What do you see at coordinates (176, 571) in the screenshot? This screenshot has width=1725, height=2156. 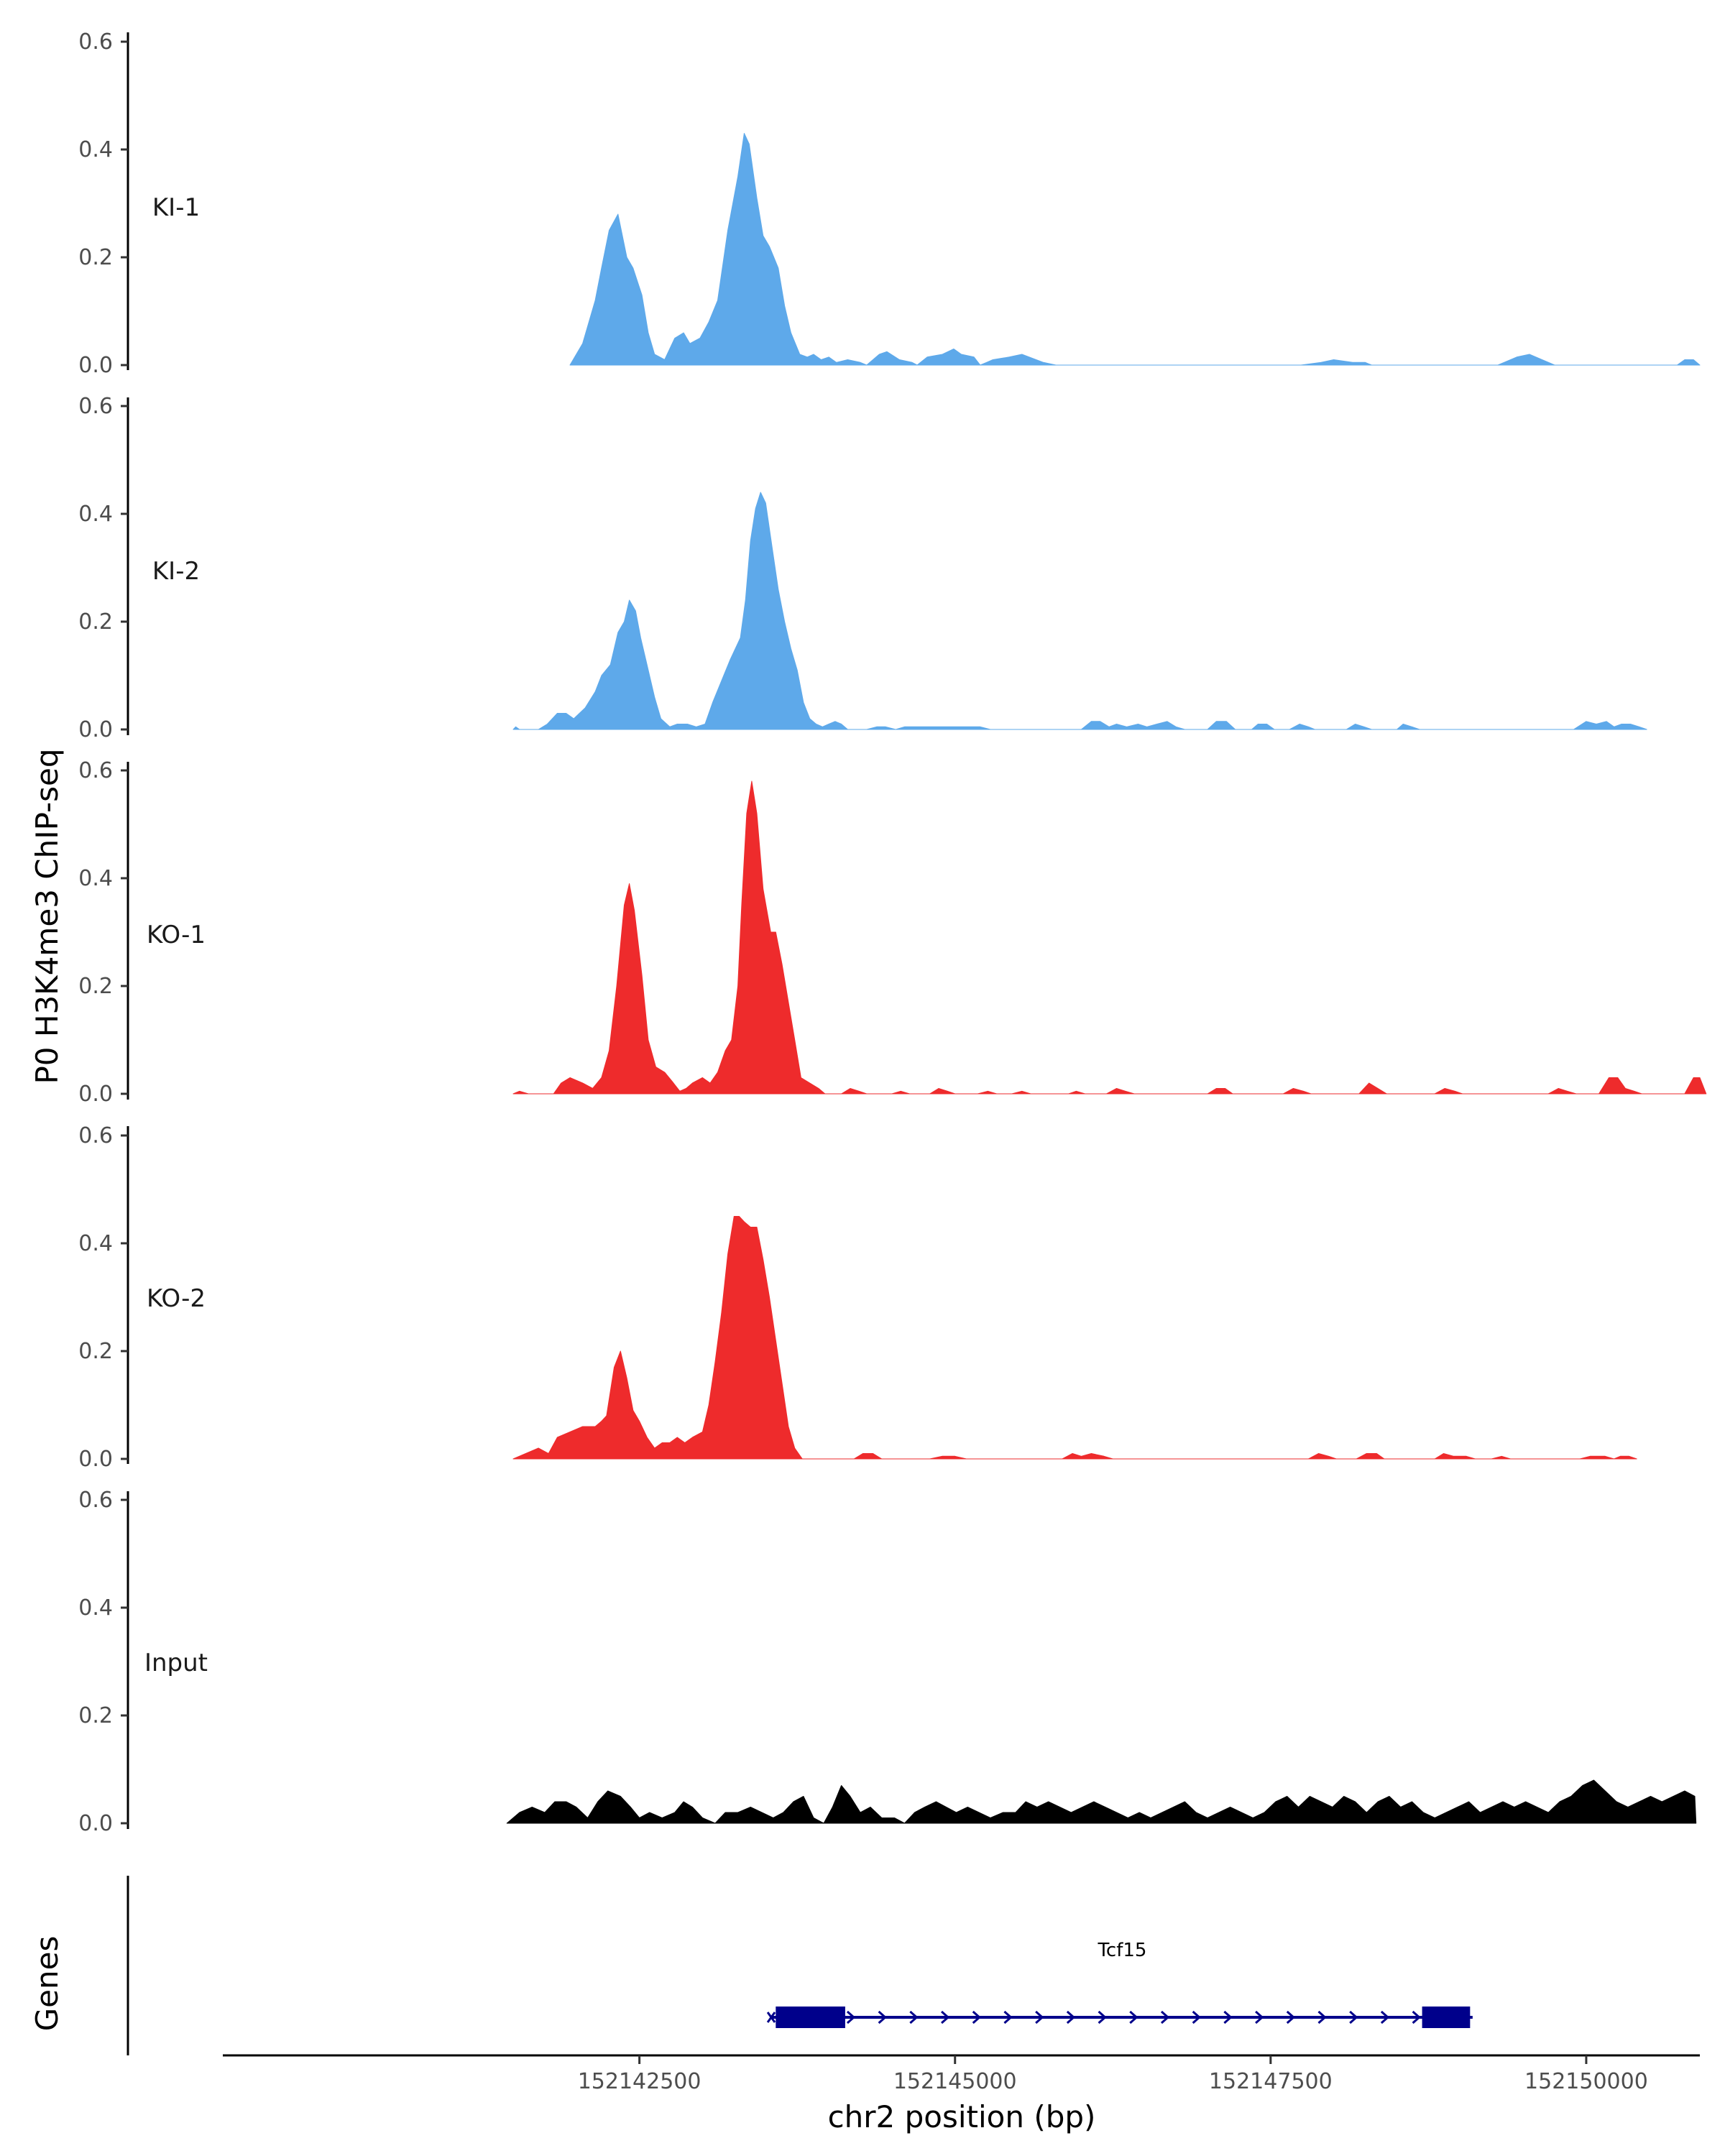 I see `track-label: KI-2` at bounding box center [176, 571].